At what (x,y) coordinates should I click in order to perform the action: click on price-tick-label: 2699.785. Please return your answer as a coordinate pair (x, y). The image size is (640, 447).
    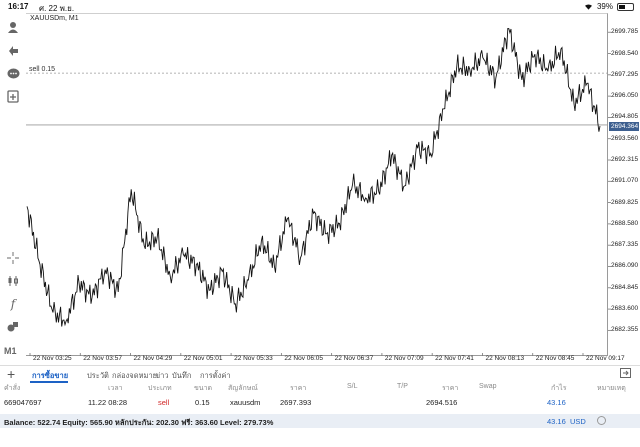
    Looking at the image, I should click on (625, 32).